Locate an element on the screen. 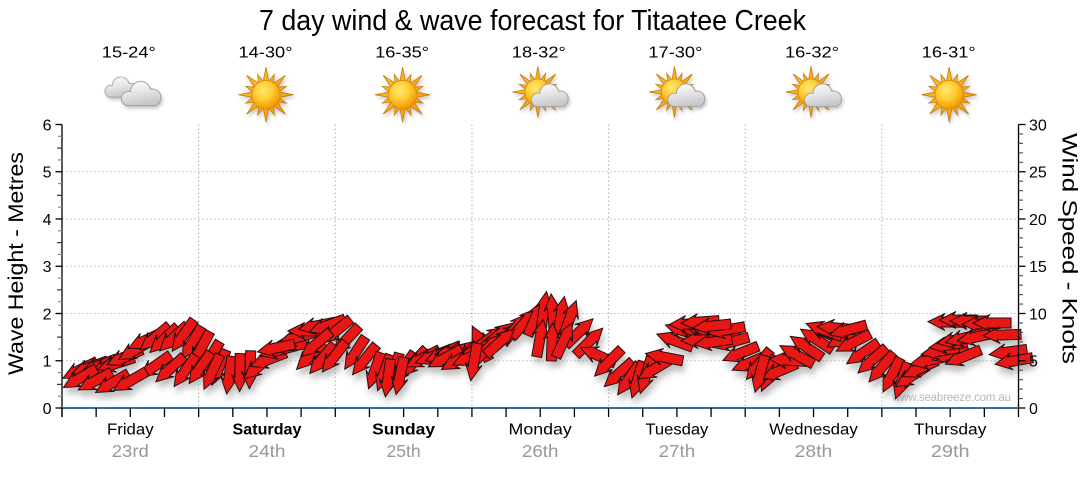 This screenshot has height=480, width=1080. svg-text: Friday is located at coordinates (130, 430).